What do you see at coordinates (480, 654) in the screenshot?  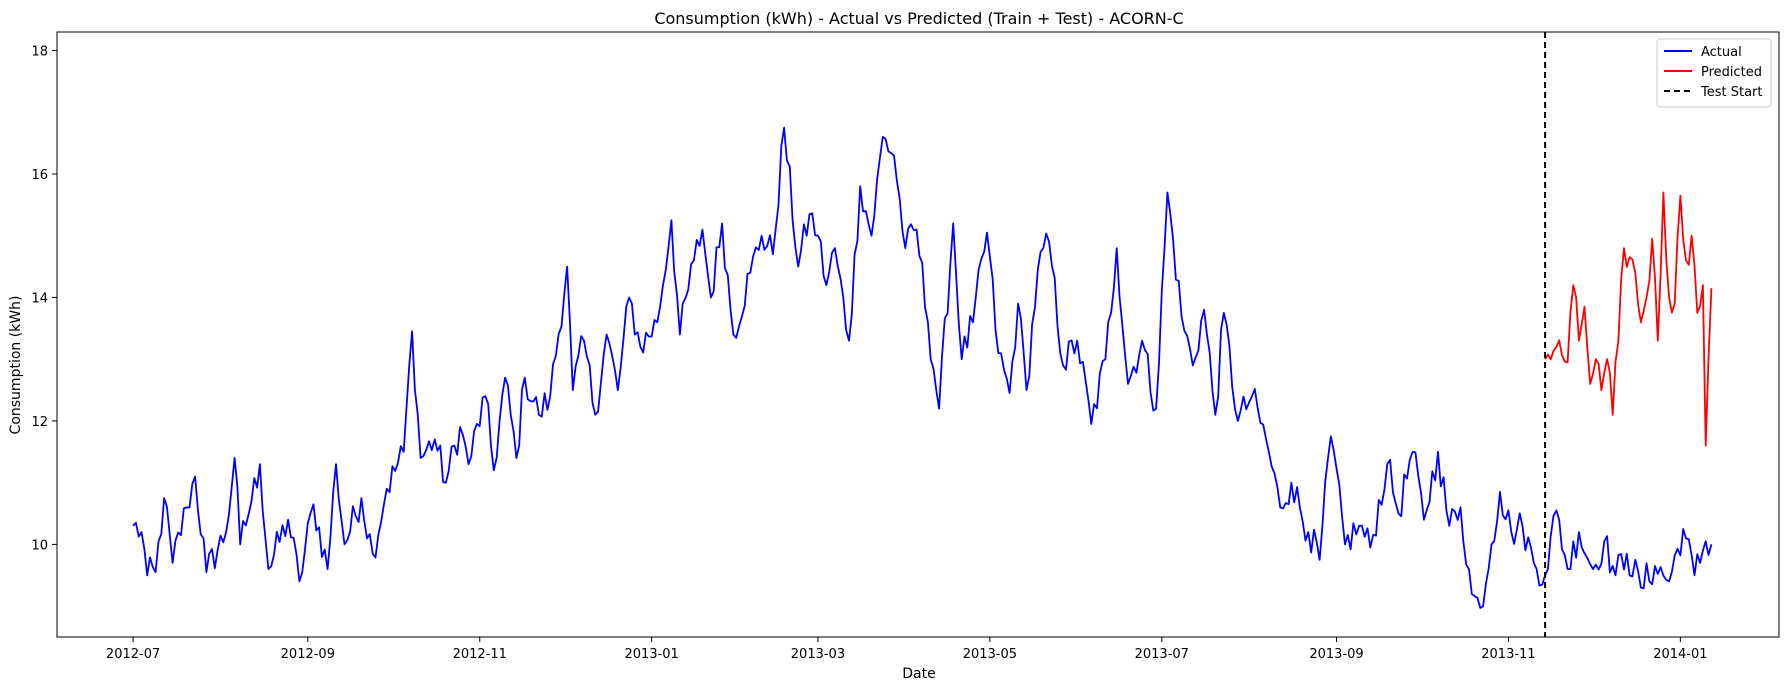 I see `x-tick-label: 2012-11` at bounding box center [480, 654].